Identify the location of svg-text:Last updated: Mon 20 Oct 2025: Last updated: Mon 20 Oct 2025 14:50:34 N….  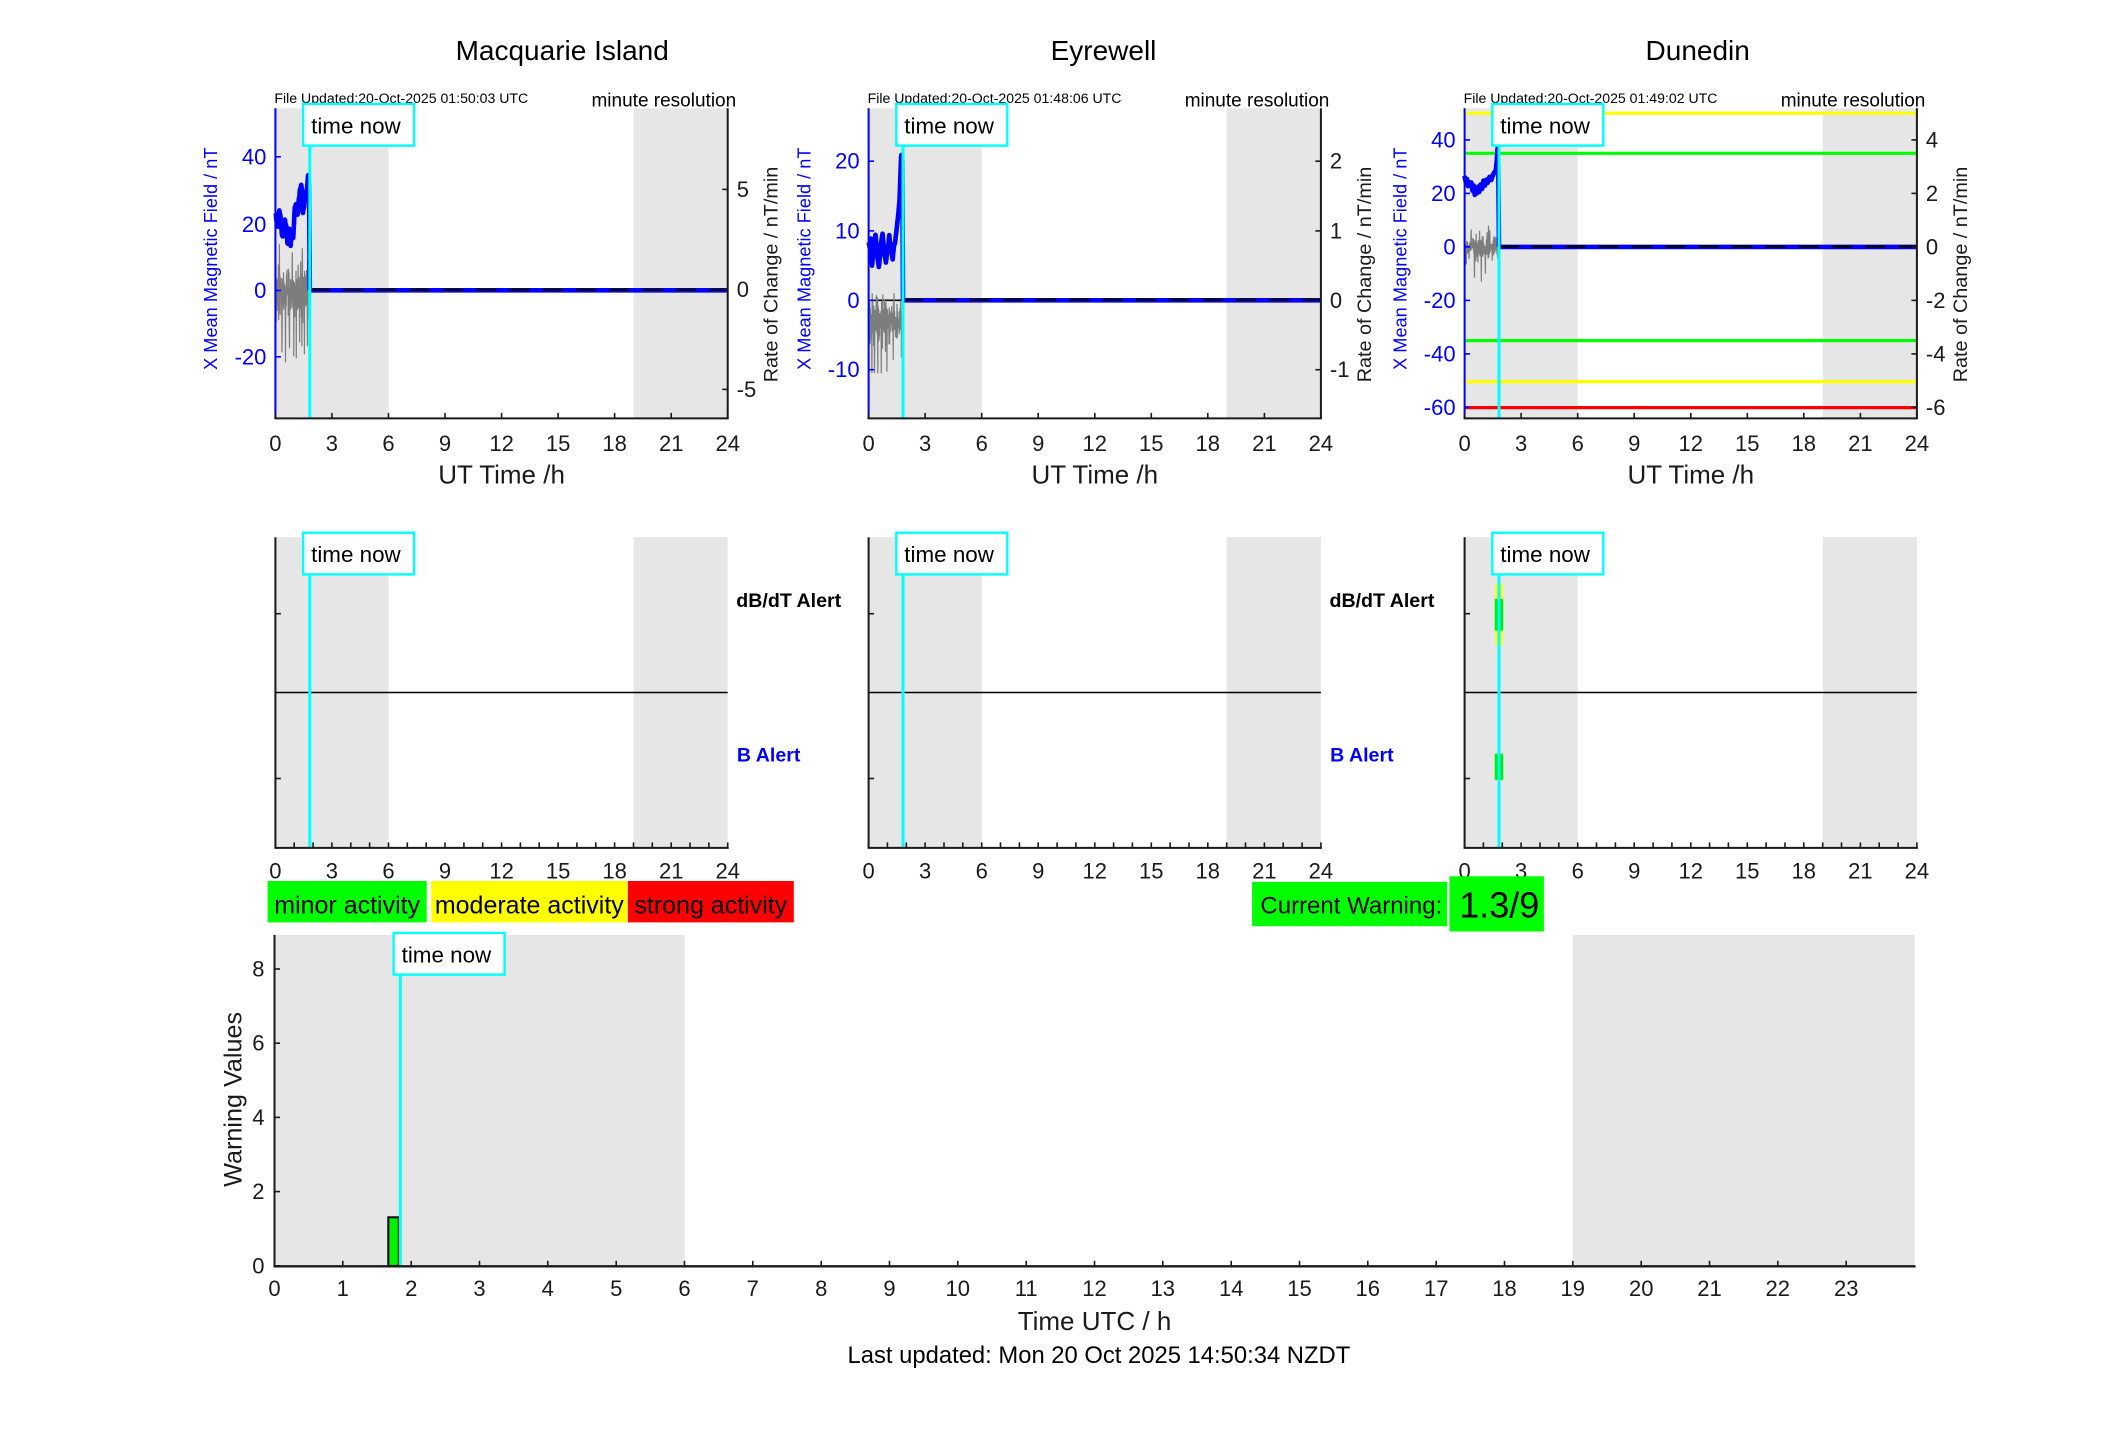
(1099, 1355).